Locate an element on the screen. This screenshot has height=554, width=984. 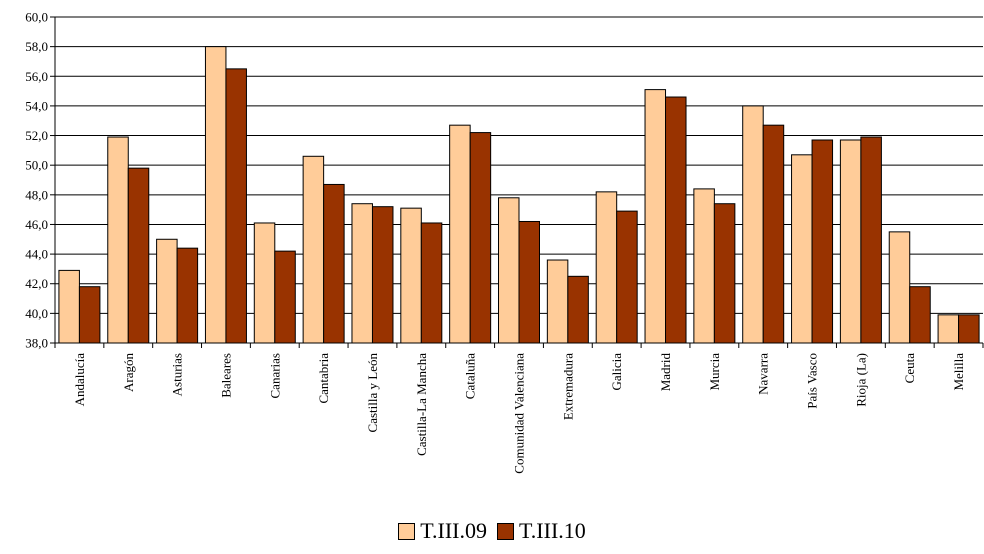
x-tick-label: Castilla-La Mancha is located at coordinates (421, 404).